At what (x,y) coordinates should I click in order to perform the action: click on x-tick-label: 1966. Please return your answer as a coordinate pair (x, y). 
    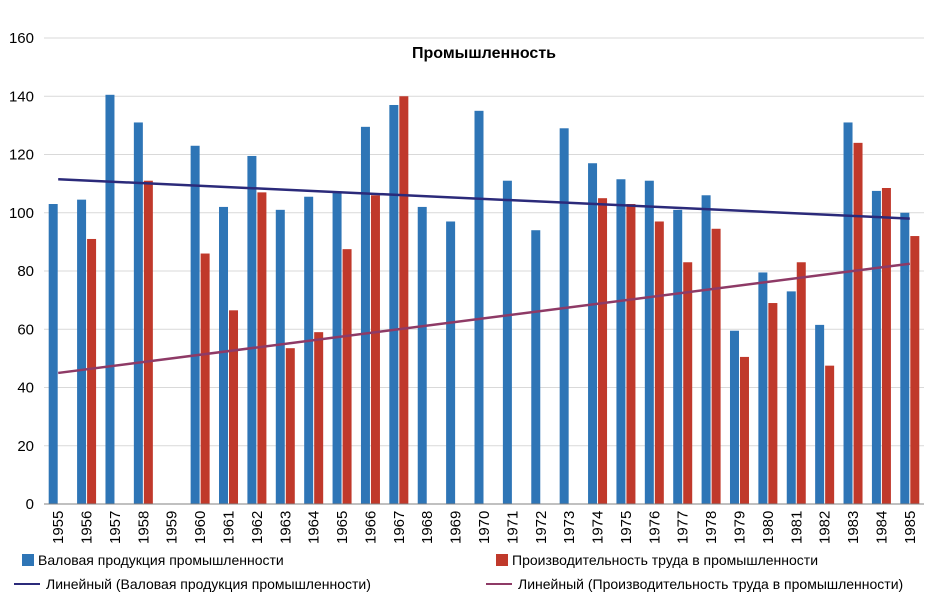
    Looking at the image, I should click on (370, 527).